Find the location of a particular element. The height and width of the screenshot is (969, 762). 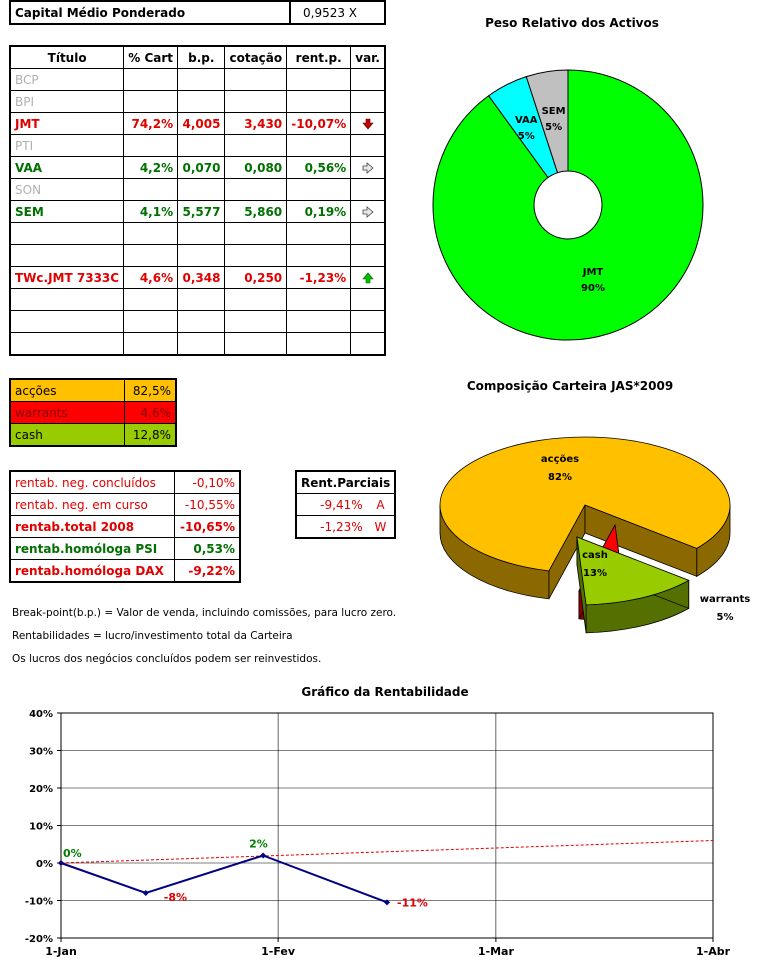

line-series-solid is located at coordinates (224, 879).